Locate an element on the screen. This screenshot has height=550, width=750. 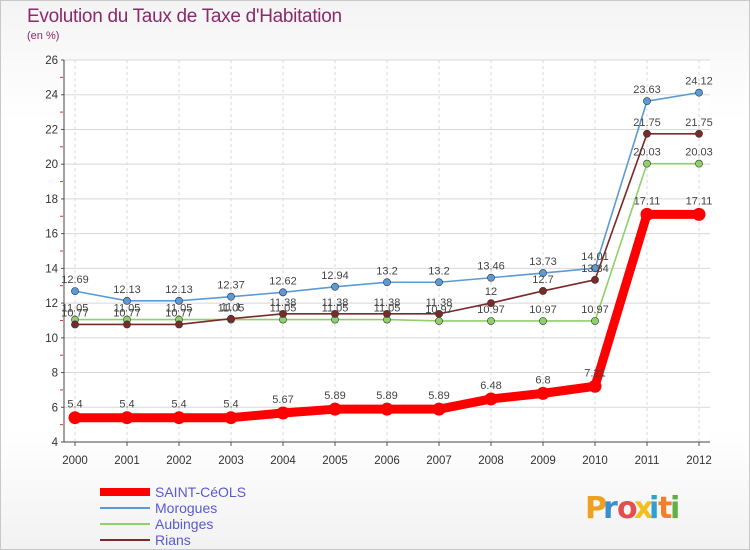
x-tick-label: 2006 is located at coordinates (387, 461).